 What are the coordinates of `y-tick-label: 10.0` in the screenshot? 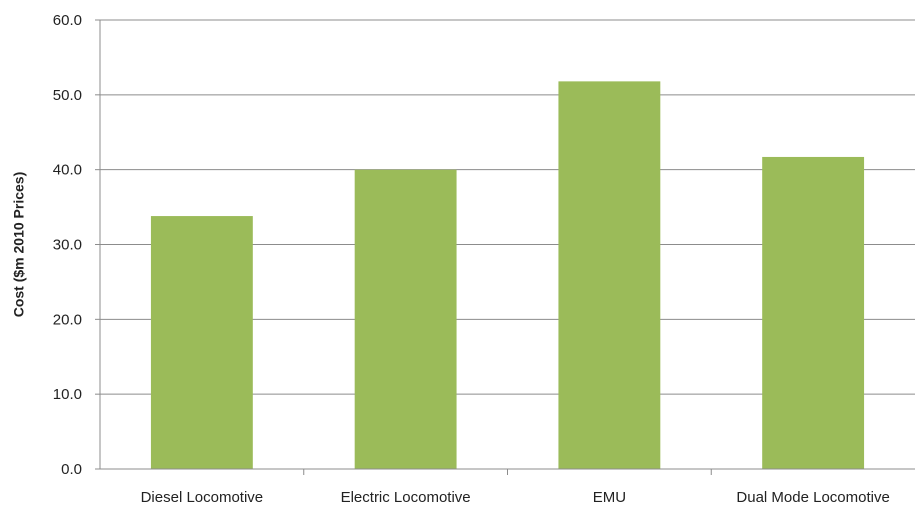 It's located at (67, 394).